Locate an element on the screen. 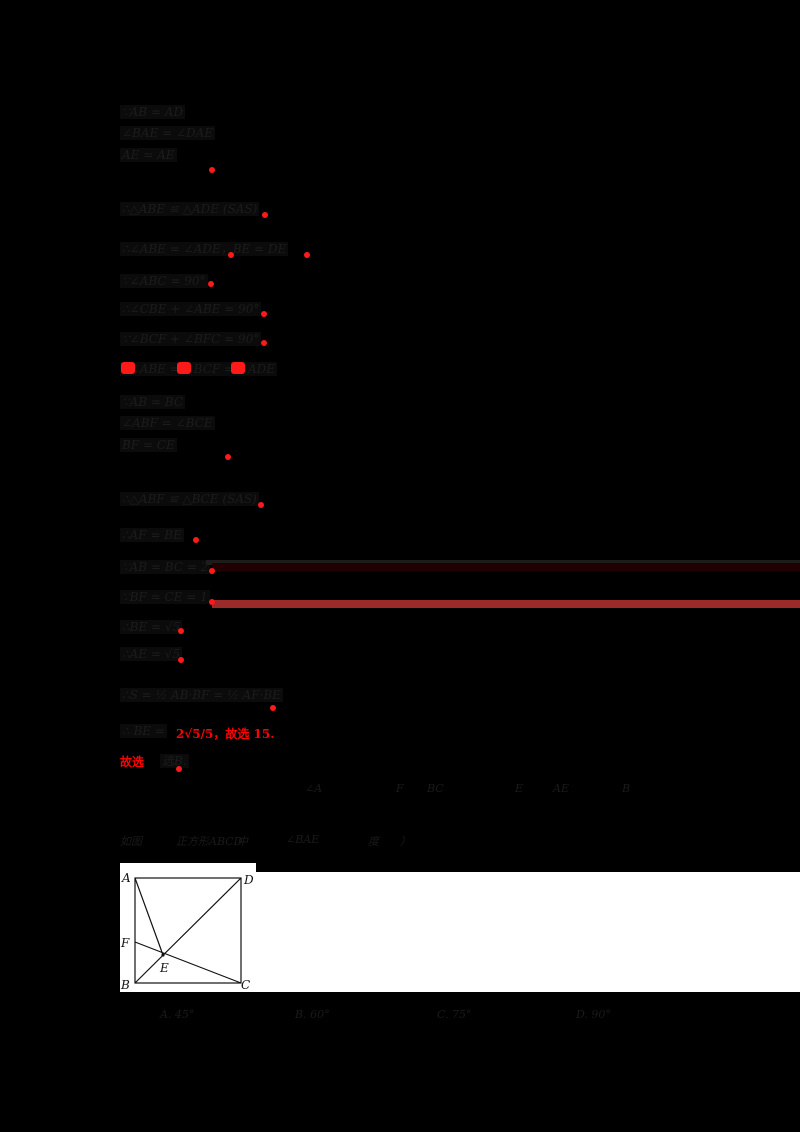 This screenshot has height=1132, width=800. proof-line: ∴BE = √5 is located at coordinates (151, 627).